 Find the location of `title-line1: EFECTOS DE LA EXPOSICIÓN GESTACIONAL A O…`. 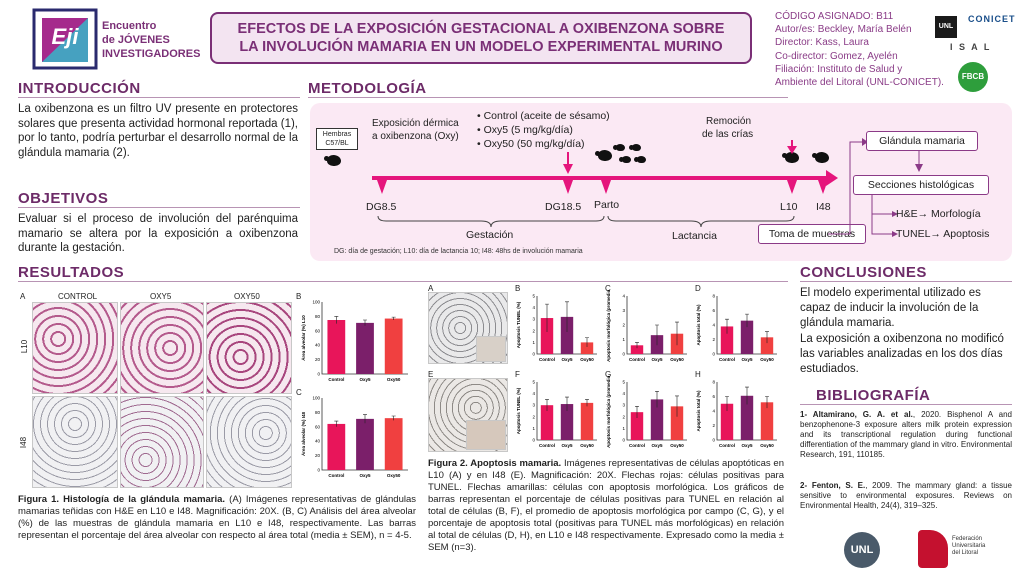

title-line1: EFECTOS DE LA EXPOSICIÓN GESTACIONAL A O… is located at coordinates (481, 29).